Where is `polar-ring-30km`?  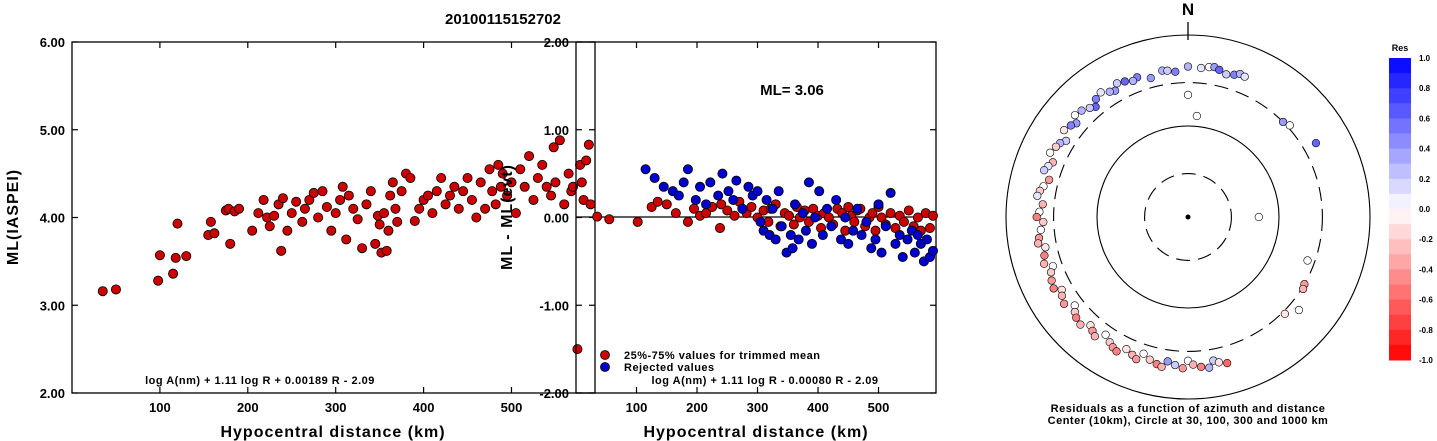
polar-ring-30km is located at coordinates (1188, 217).